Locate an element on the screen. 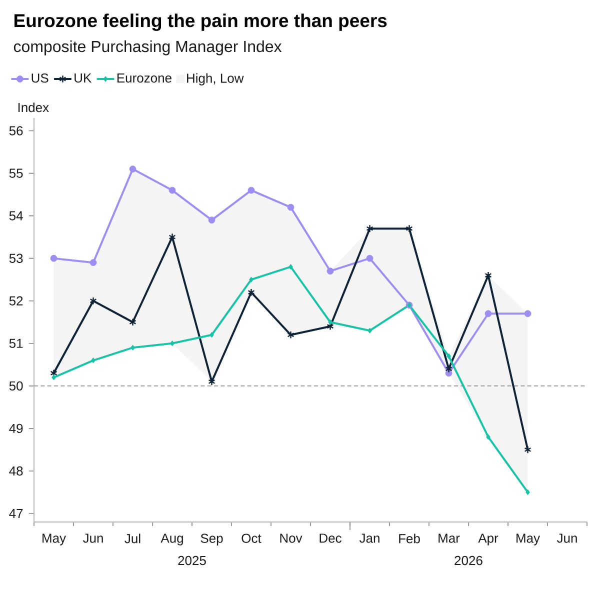 This screenshot has height=606, width=605. y-tick-label: 51 is located at coordinates (16, 343).